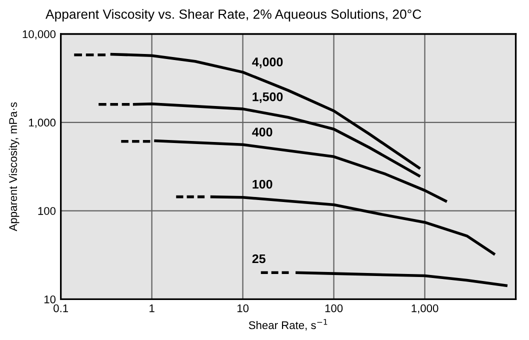 This screenshot has height=340, width=529. I want to click on series-label: 1,500, so click(267, 98).